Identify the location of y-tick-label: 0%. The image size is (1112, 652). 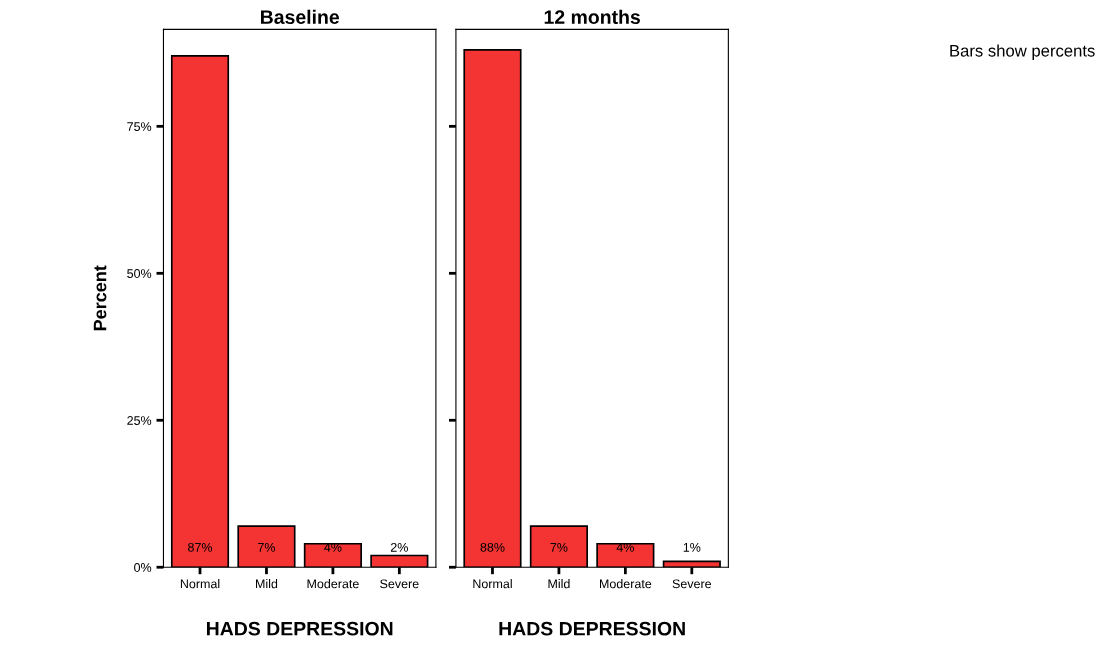
(143, 567).